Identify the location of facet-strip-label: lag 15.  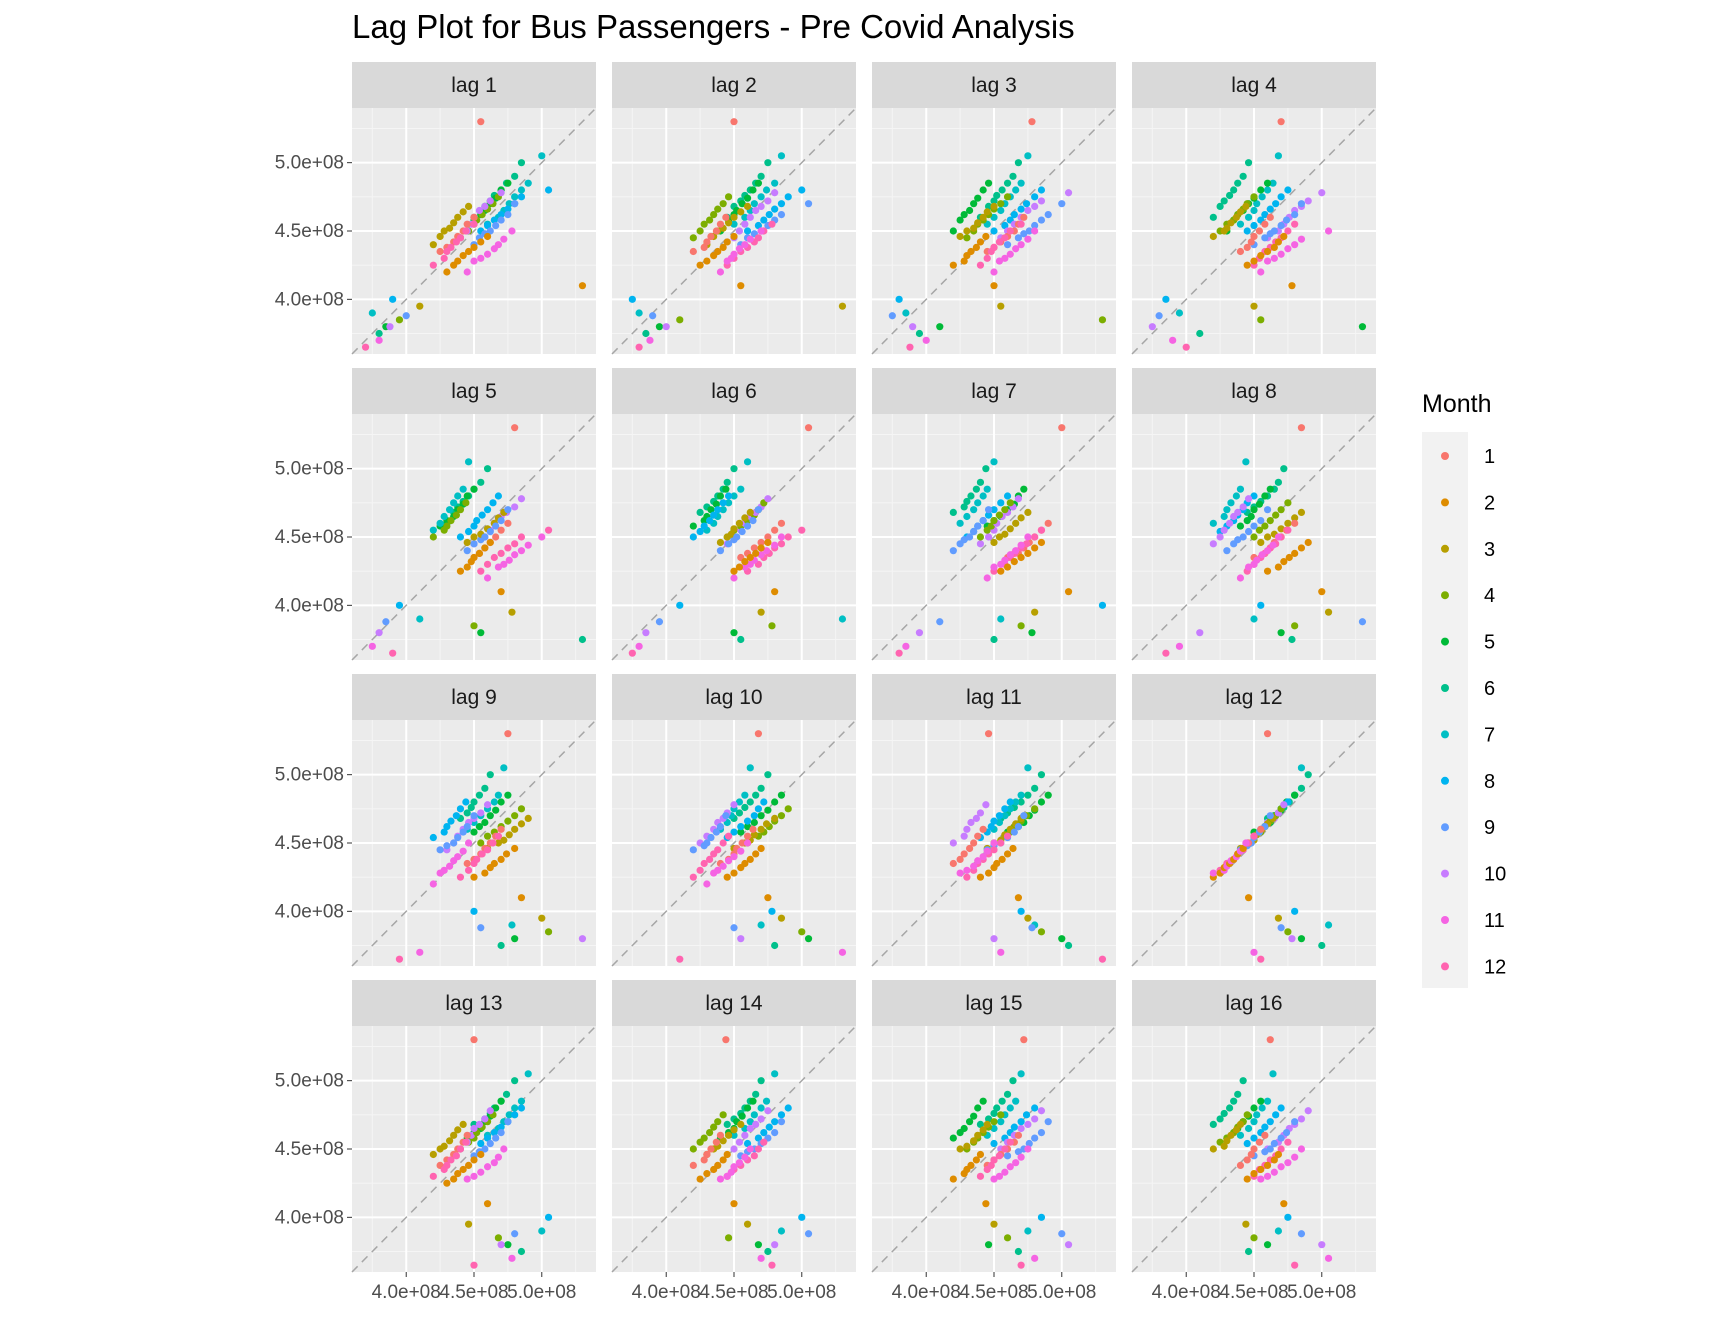
(993, 1003).